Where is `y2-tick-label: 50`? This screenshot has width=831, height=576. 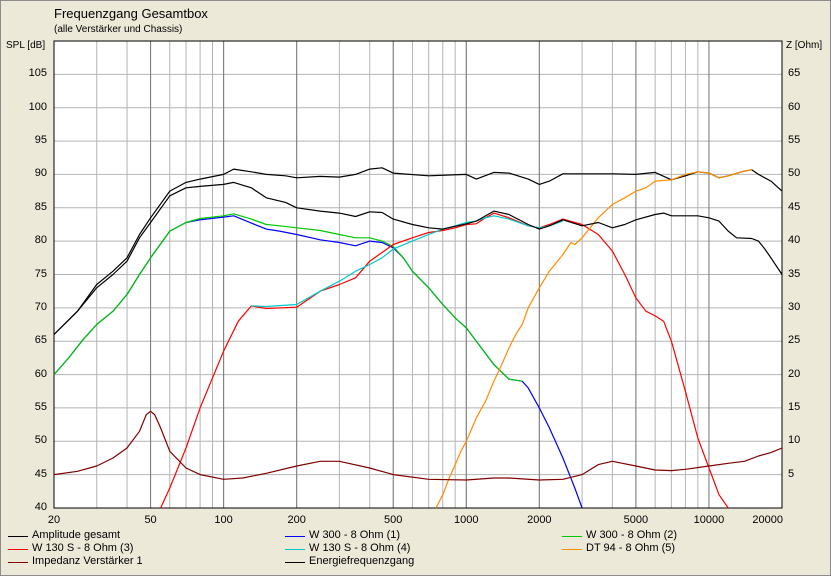
y2-tick-label: 50 is located at coordinates (794, 173).